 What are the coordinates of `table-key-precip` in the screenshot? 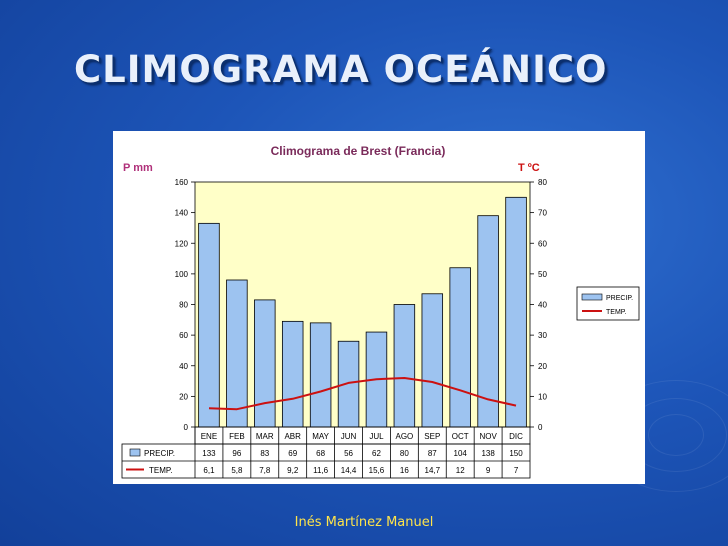 It's located at (135, 452).